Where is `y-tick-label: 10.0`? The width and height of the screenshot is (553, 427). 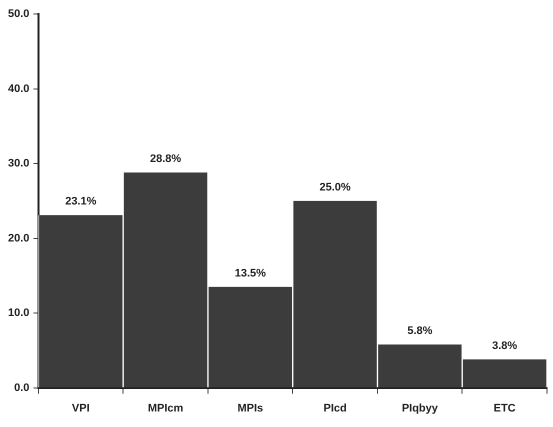 y-tick-label: 10.0 is located at coordinates (19, 313).